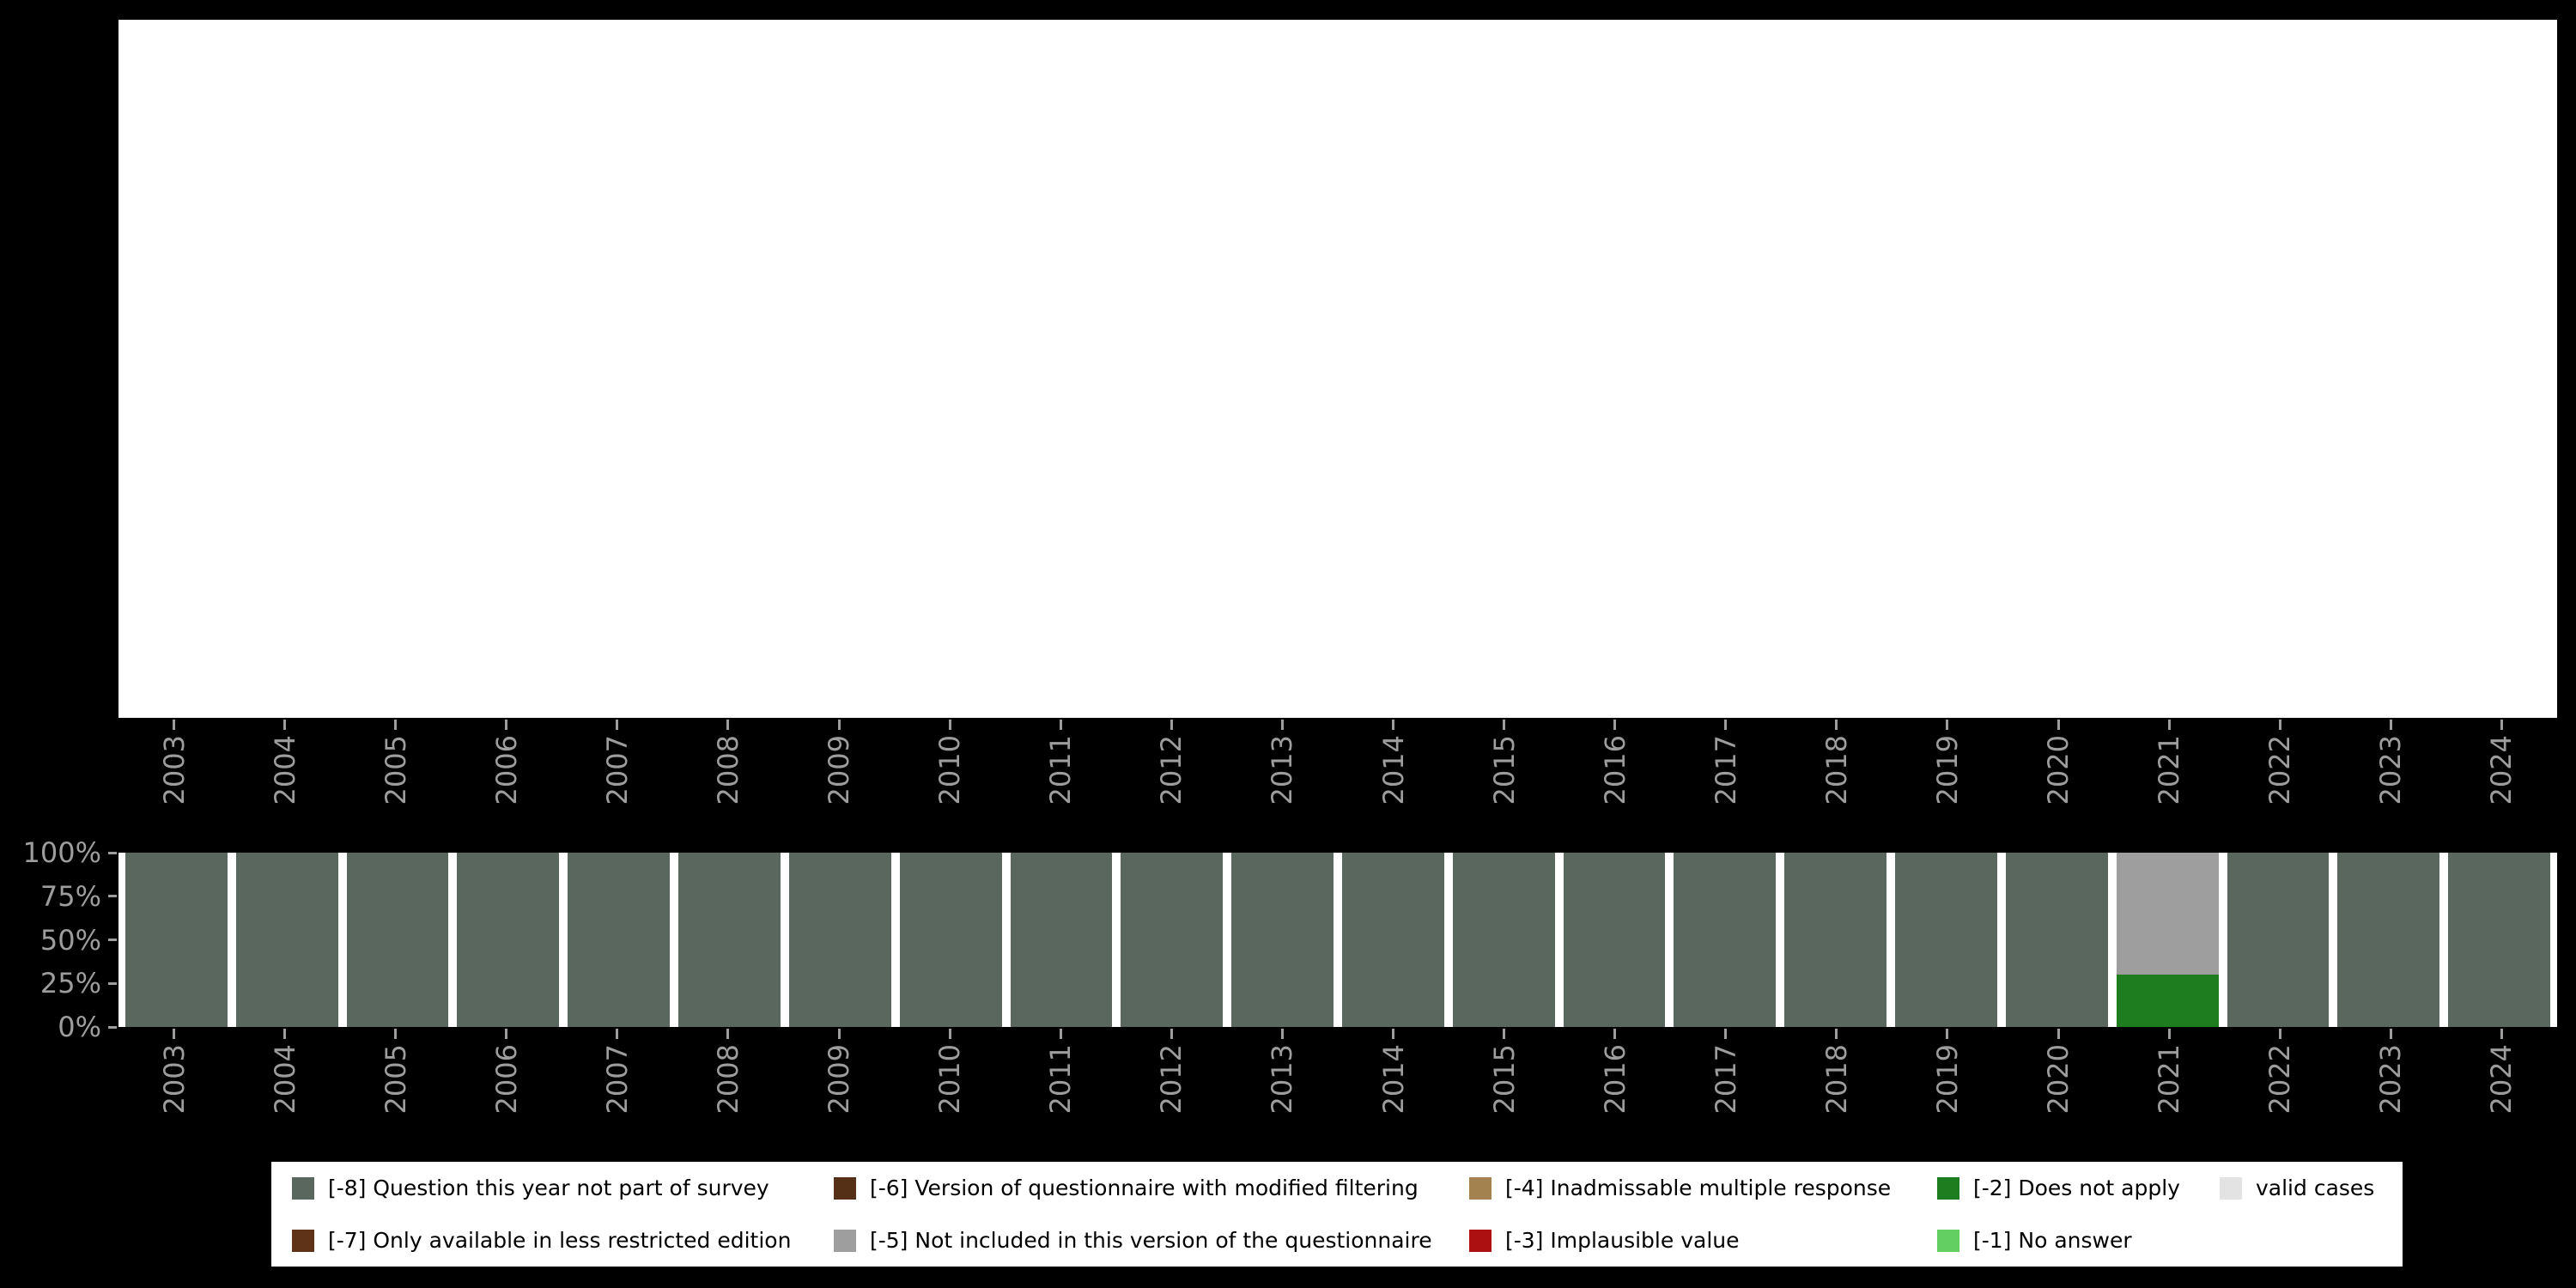 Image resolution: width=2576 pixels, height=1288 pixels. I want to click on x-axis-label: 2010, so click(950, 1079).